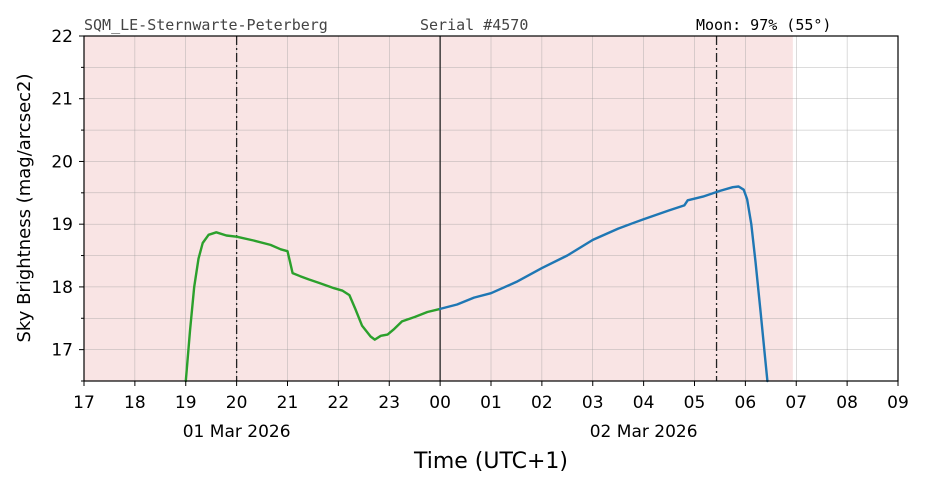 The image size is (926, 488). I want to click on x-tick-label: 07, so click(796, 403).